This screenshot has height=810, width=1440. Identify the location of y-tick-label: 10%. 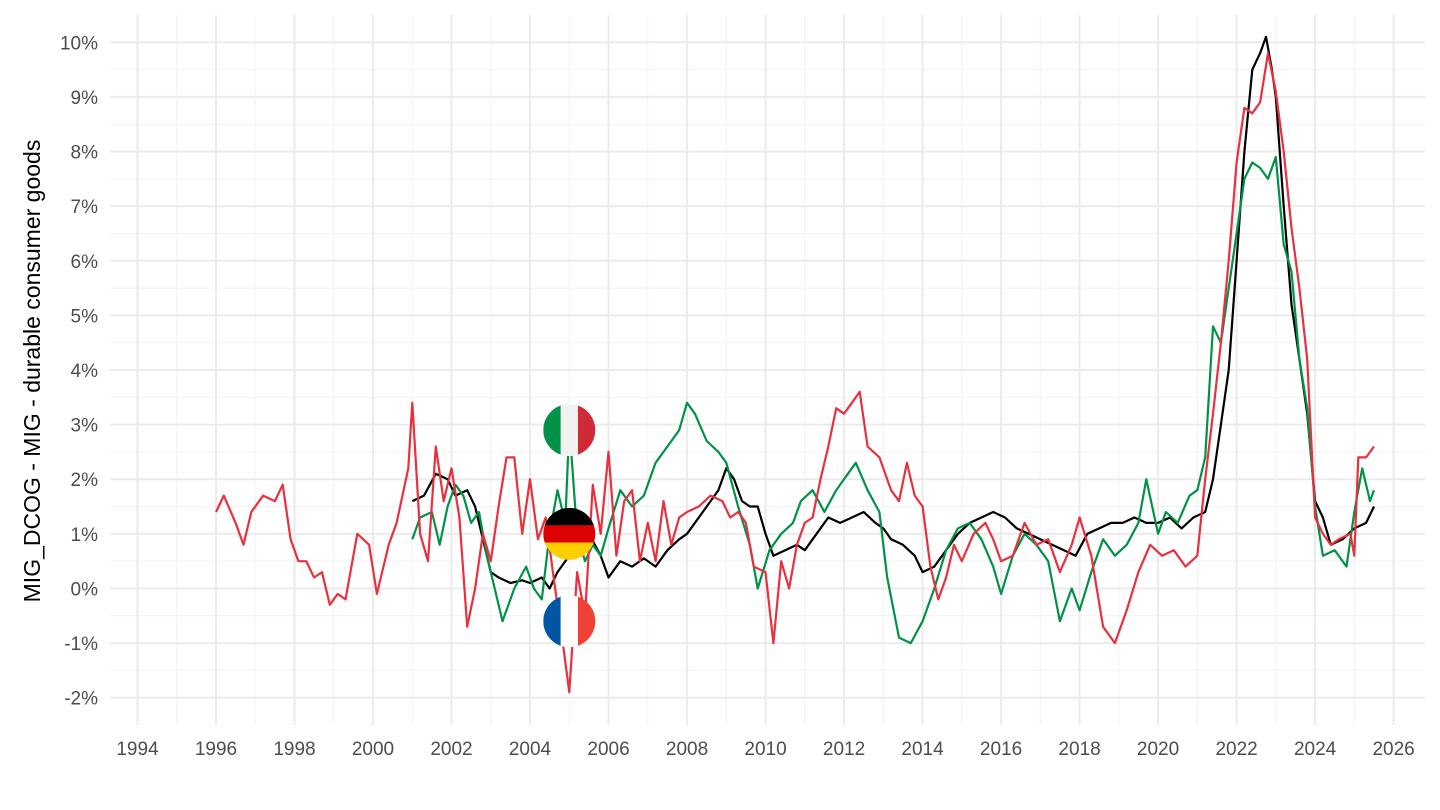
(79, 43).